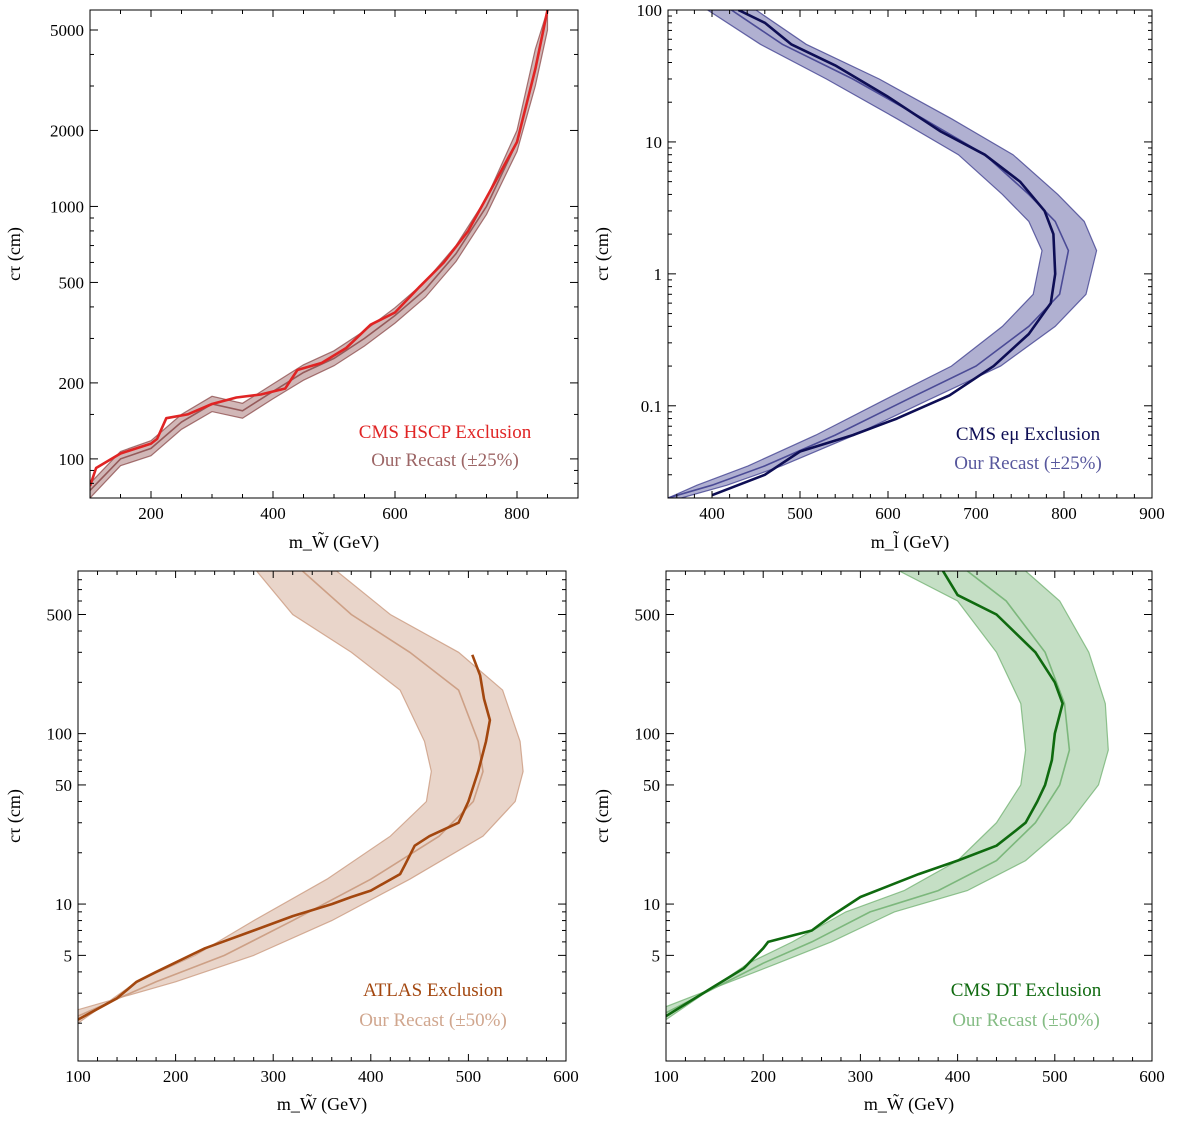 The height and width of the screenshot is (1126, 1178). What do you see at coordinates (1028, 434) in the screenshot?
I see `legend-exclusion: CMS eμ Exclusion` at bounding box center [1028, 434].